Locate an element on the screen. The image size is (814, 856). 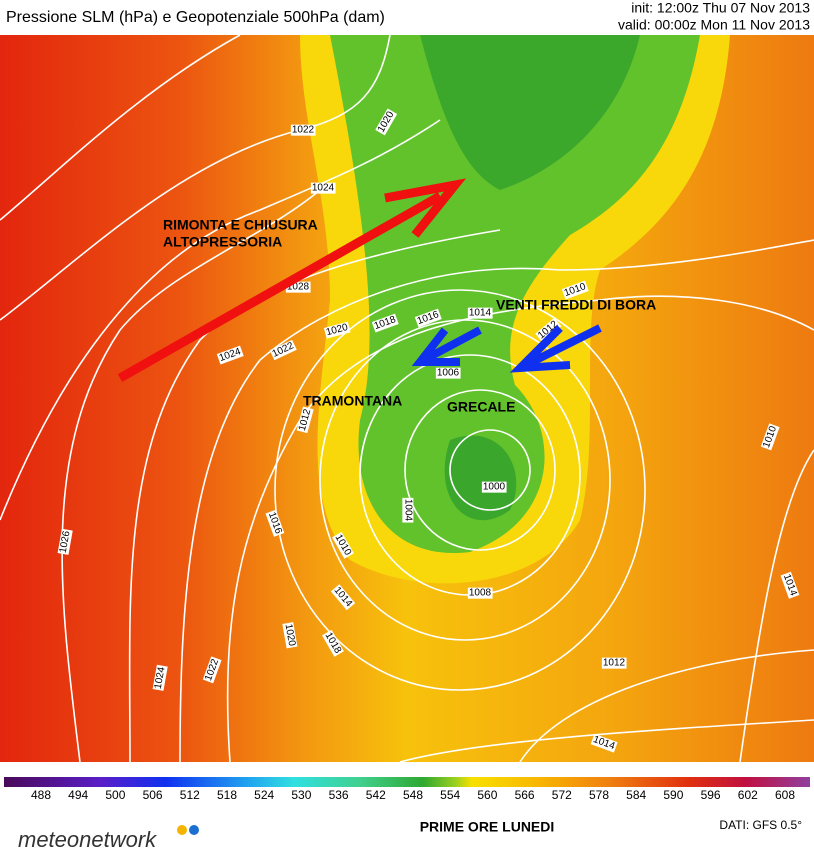
colorbar-tick-label: 542 is located at coordinates (376, 795).